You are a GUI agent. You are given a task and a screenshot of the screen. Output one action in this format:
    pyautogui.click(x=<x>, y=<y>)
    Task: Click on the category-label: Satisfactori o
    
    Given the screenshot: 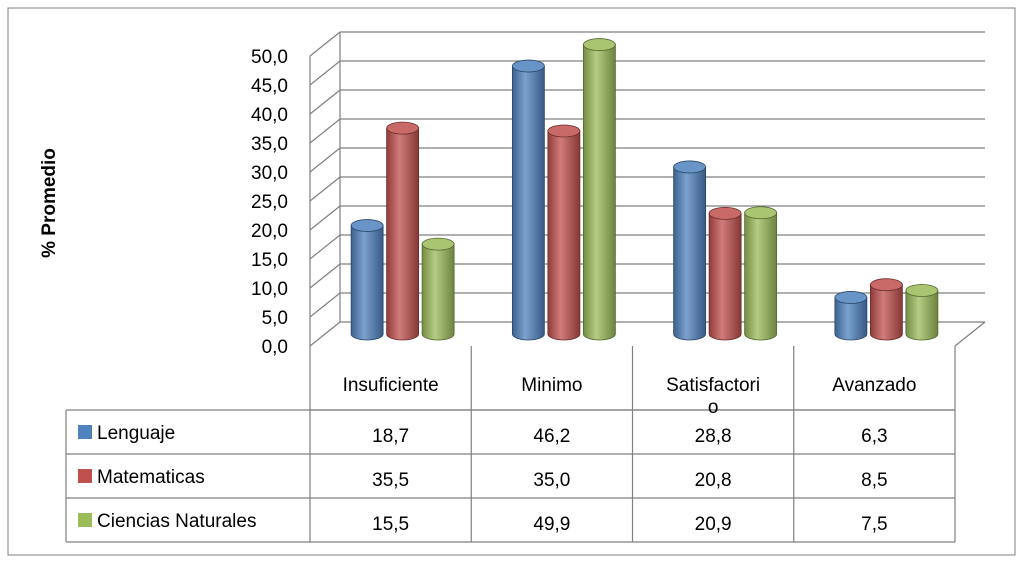 What is the action you would take?
    pyautogui.click(x=713, y=396)
    